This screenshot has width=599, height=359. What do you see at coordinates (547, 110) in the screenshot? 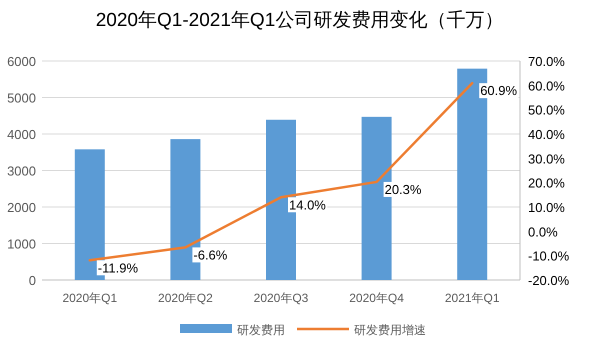
I see `y2-tick-label: 50.0%` at bounding box center [547, 110].